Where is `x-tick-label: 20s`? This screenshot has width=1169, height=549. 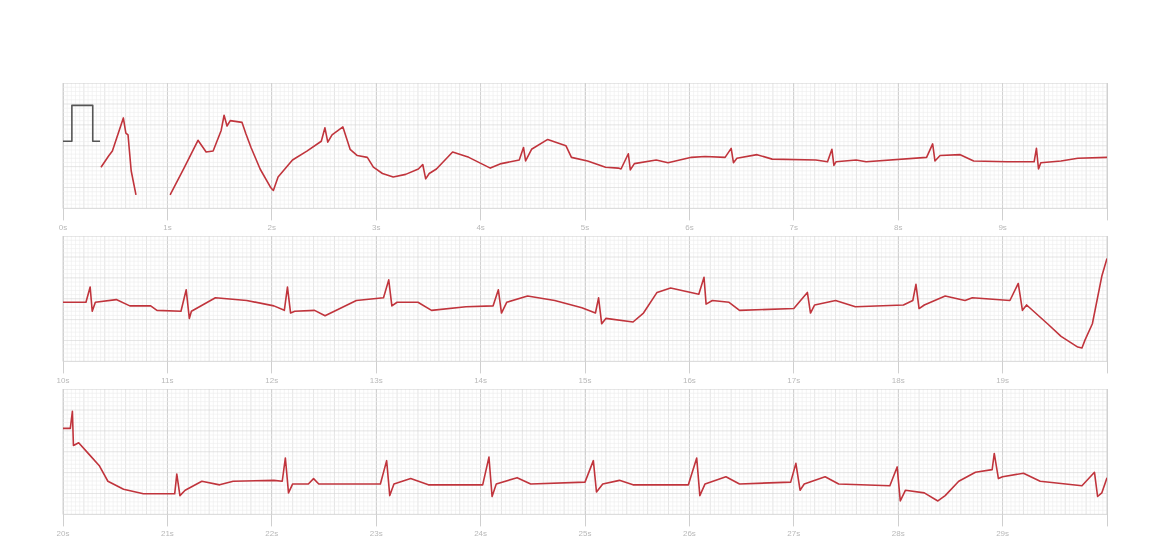 x-tick-label: 20s is located at coordinates (63, 534).